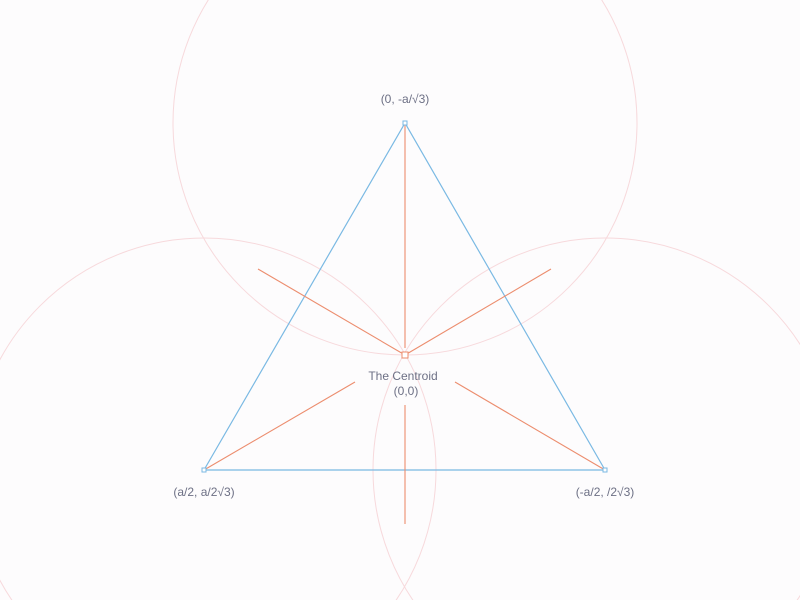 The width and height of the screenshot is (800, 600). Describe the element at coordinates (331, 312) in the screenshot. I see `median-upper-left` at that location.